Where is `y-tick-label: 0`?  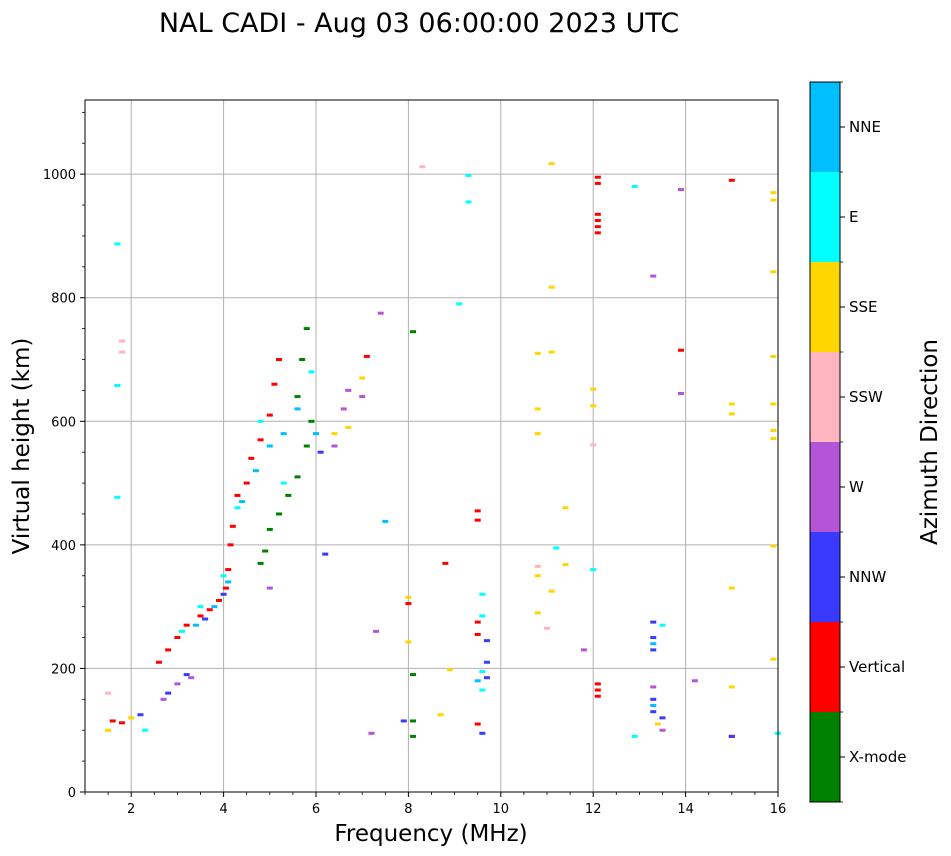
y-tick-label: 0 is located at coordinates (72, 793).